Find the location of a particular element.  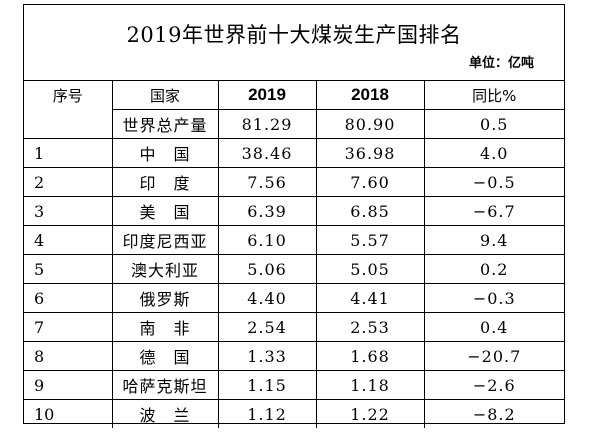

yoy-cell: 0.4 is located at coordinates (493, 327).